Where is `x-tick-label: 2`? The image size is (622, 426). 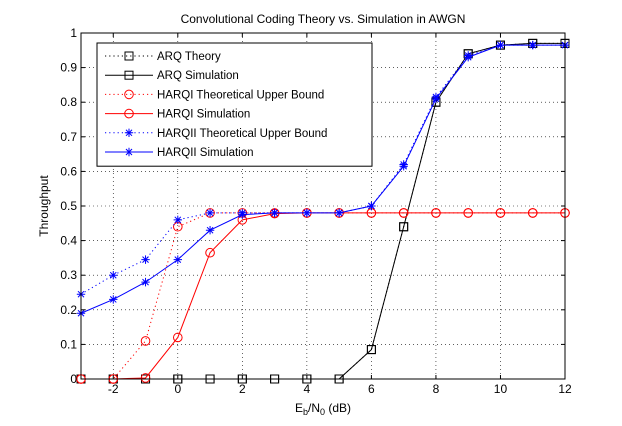
x-tick-label: 2 is located at coordinates (242, 389).